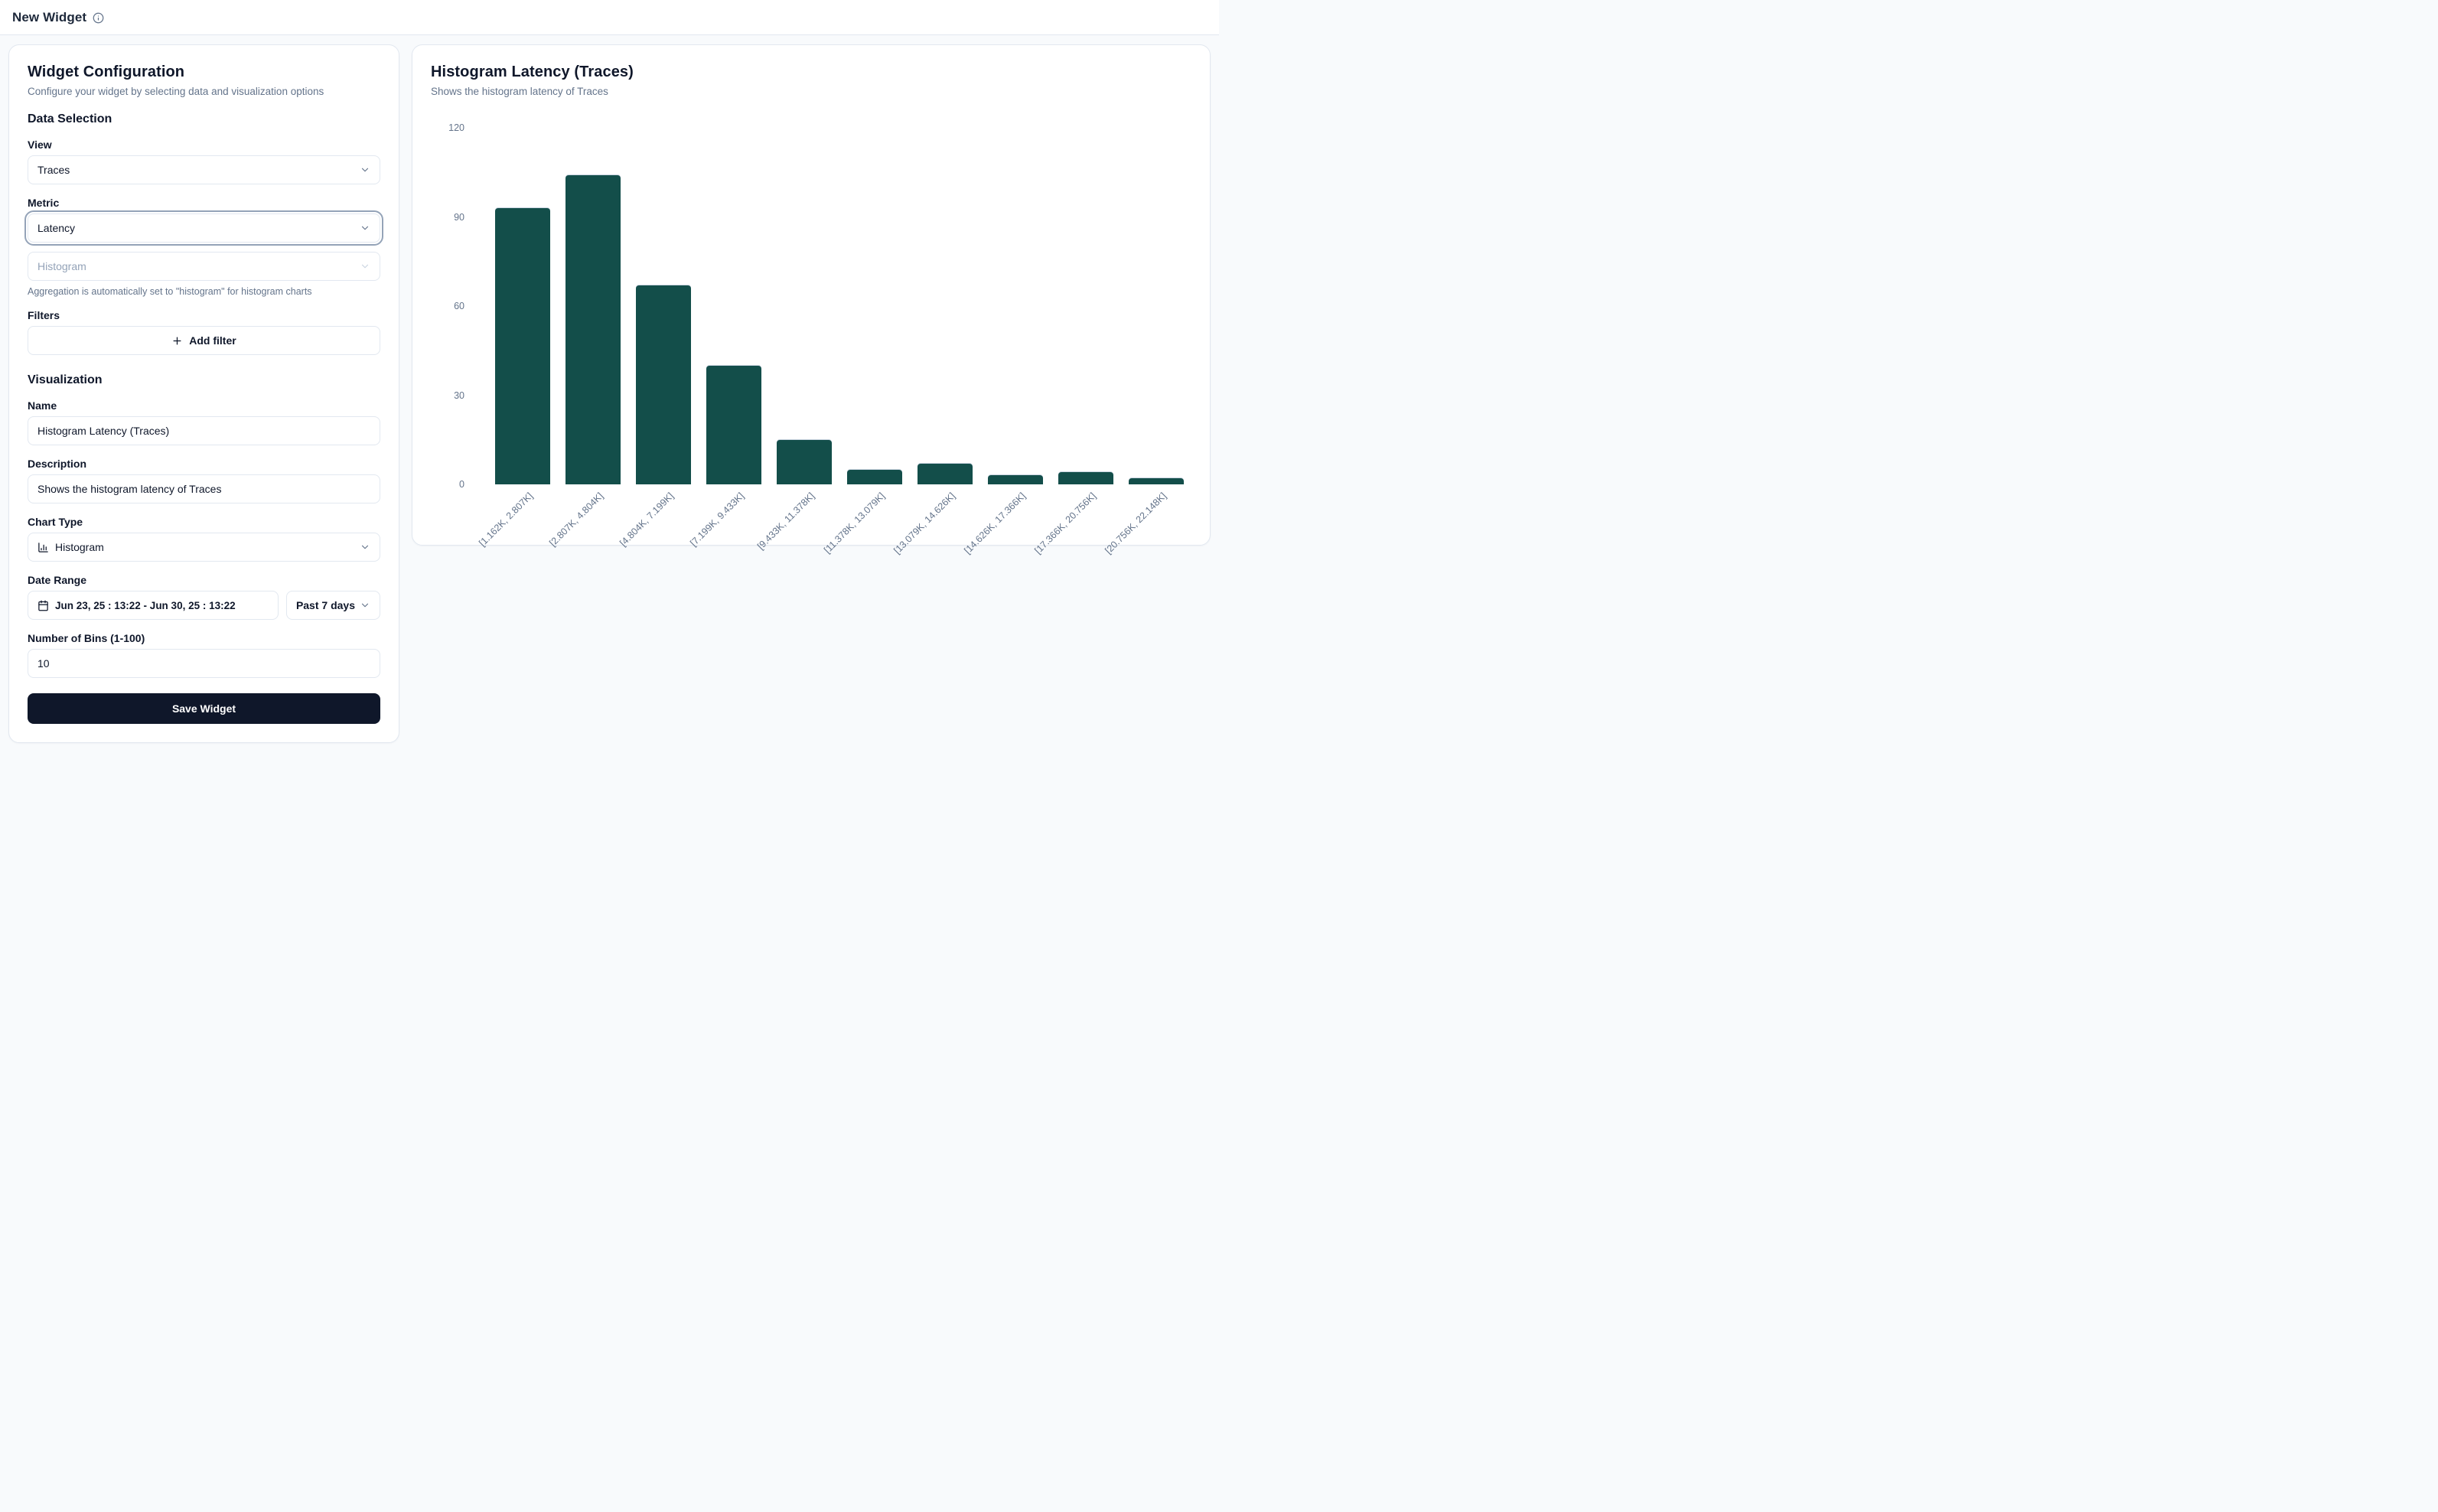 This screenshot has height=1512, width=2438. What do you see at coordinates (716, 520) in the screenshot?
I see `x-tick-label: [7.199K, 9.433K]` at bounding box center [716, 520].